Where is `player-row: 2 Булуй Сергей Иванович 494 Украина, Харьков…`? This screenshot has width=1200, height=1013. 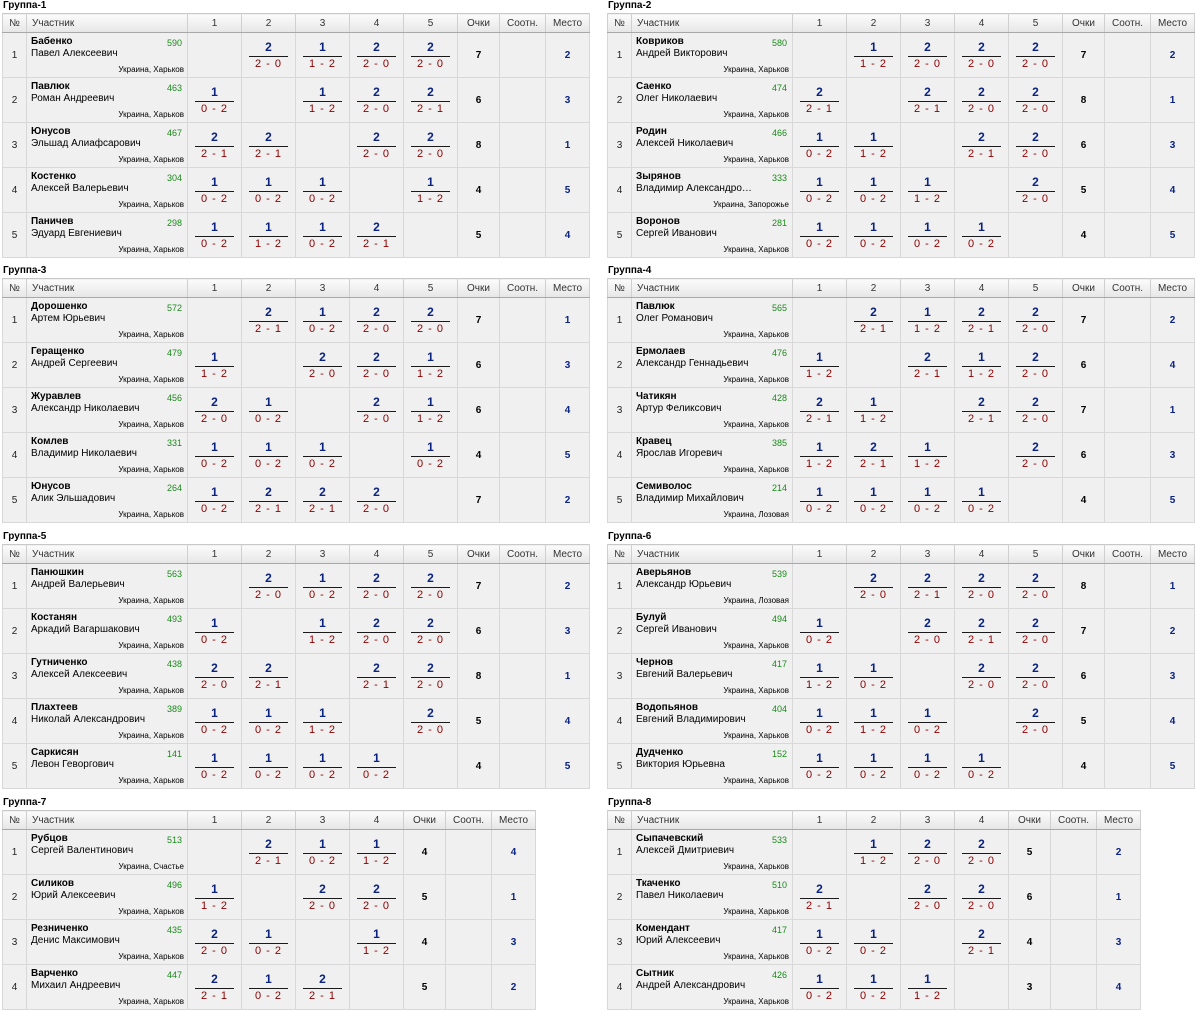 player-row: 2 Булуй Сергей Иванович 494 Украина, Харьков… is located at coordinates (901, 631).